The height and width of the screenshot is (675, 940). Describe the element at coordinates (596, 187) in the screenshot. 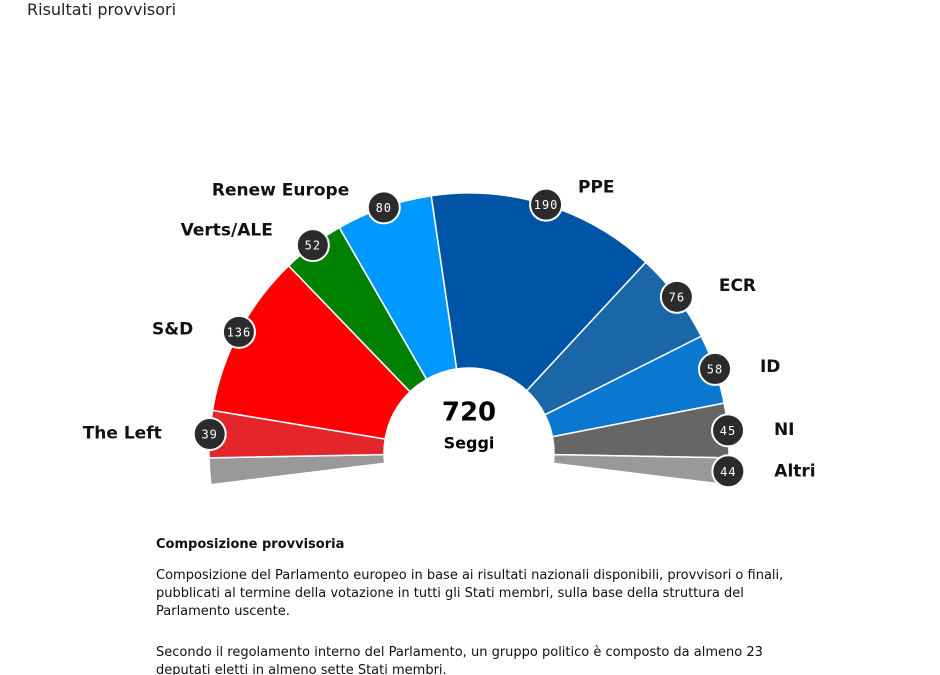

I see `group-label: PPE` at that location.